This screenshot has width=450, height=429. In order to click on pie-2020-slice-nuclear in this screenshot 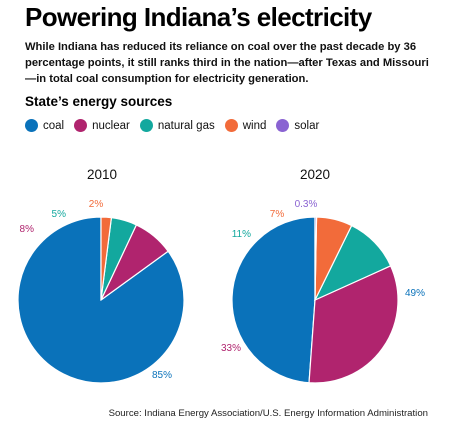, I will do `click(353, 324)`.